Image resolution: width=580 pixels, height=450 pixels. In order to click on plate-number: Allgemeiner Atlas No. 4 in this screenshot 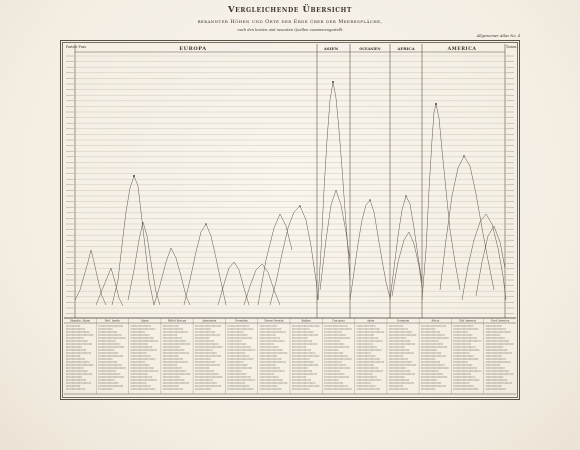, I will do `click(498, 36)`.